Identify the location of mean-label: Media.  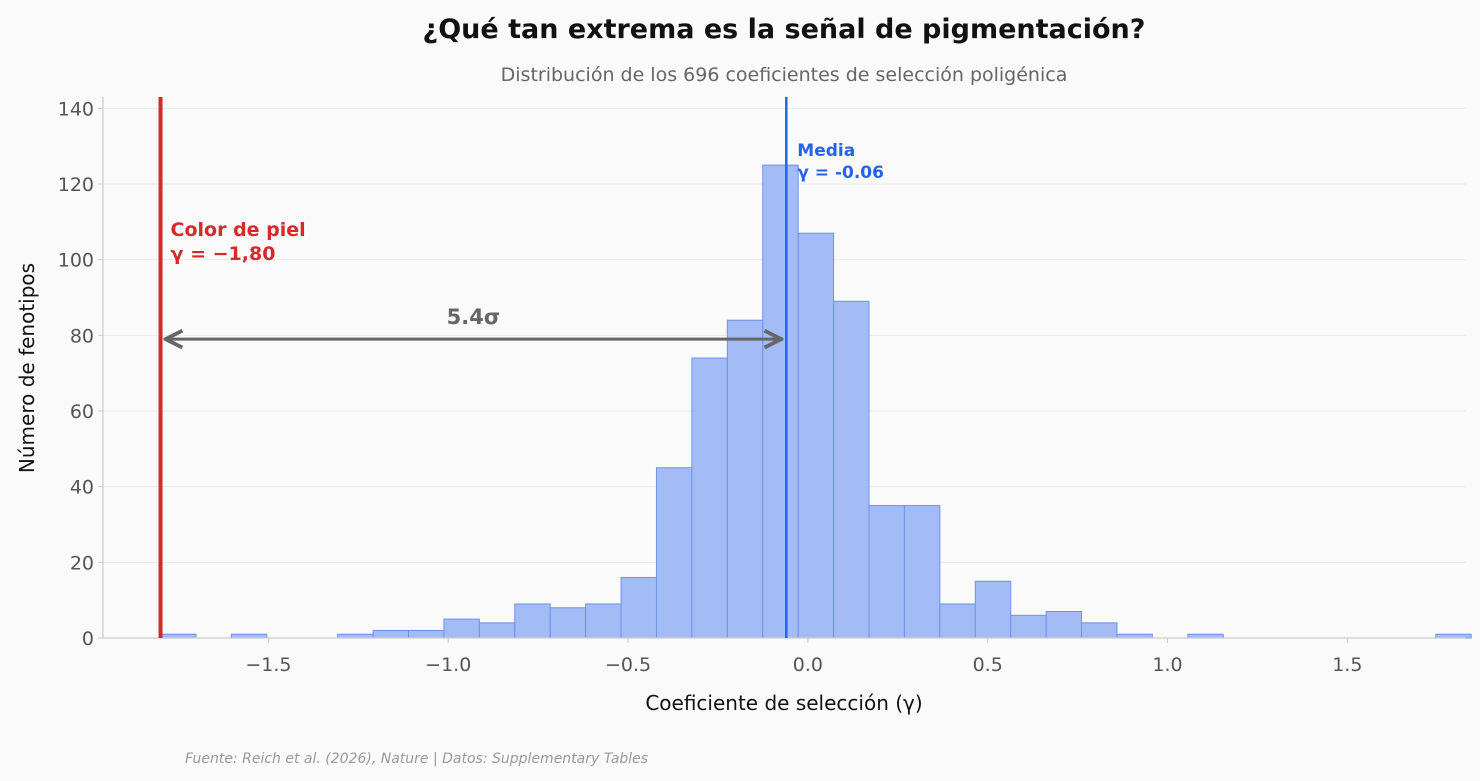
(826, 151).